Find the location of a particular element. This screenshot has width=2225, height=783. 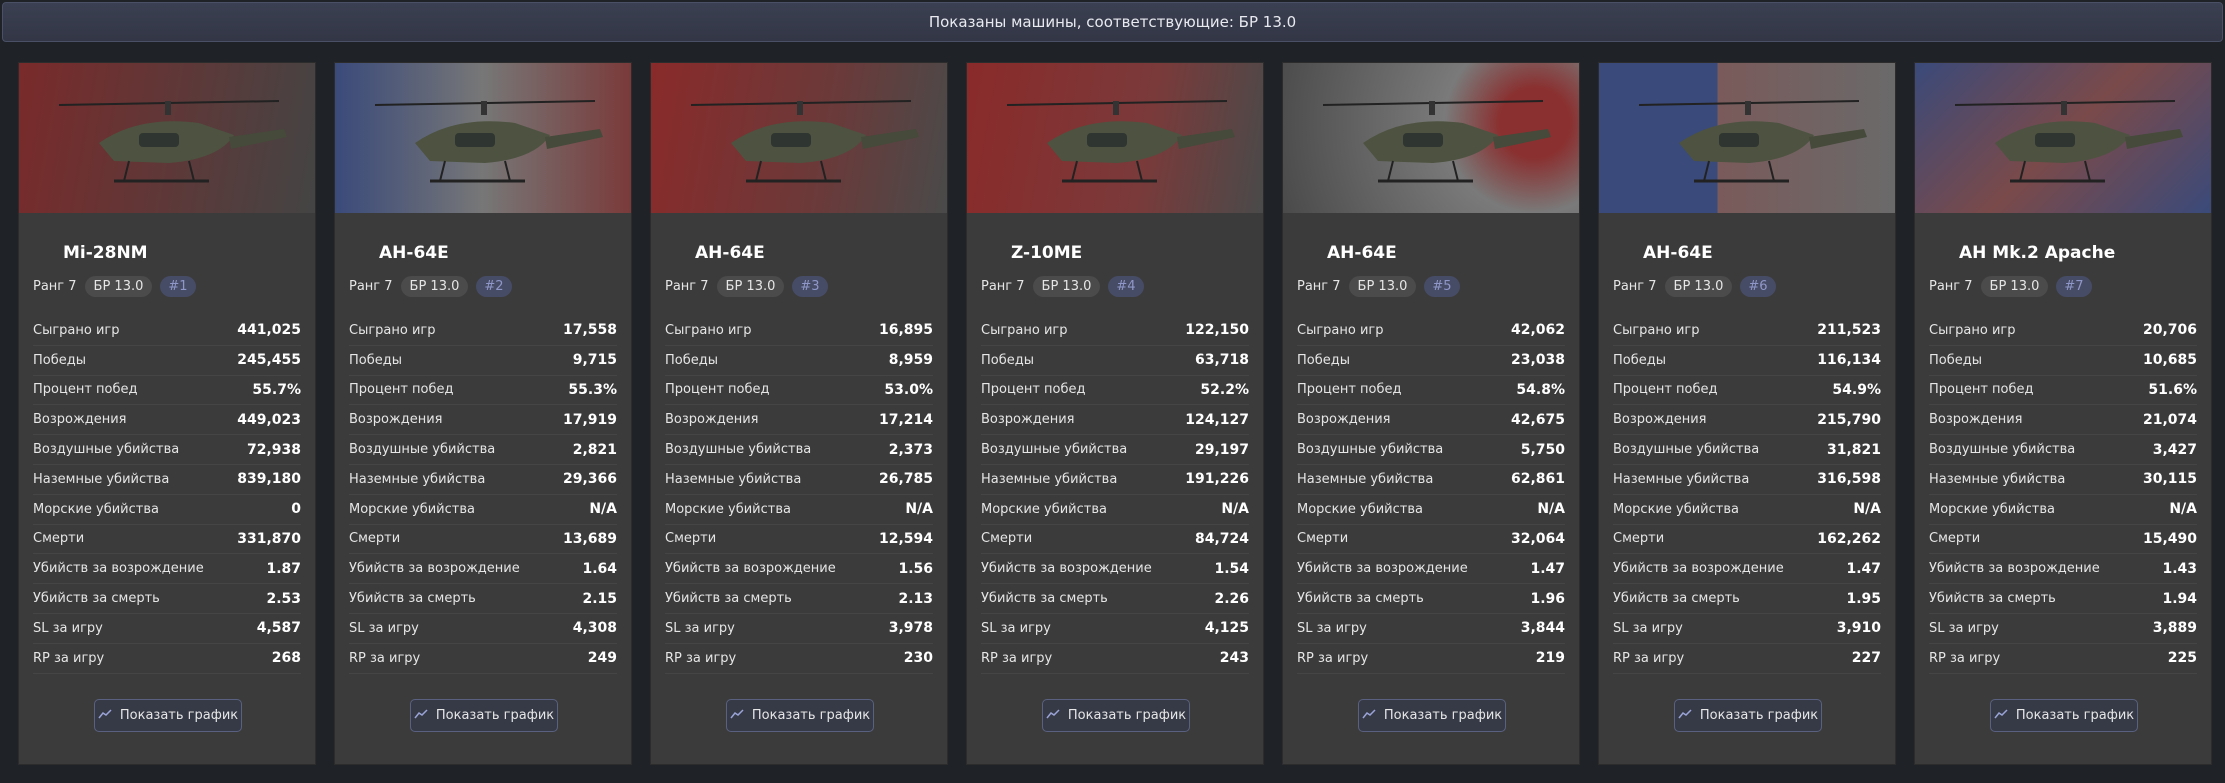

stat-row: Убийств за смерть 2.15 is located at coordinates (483, 599).